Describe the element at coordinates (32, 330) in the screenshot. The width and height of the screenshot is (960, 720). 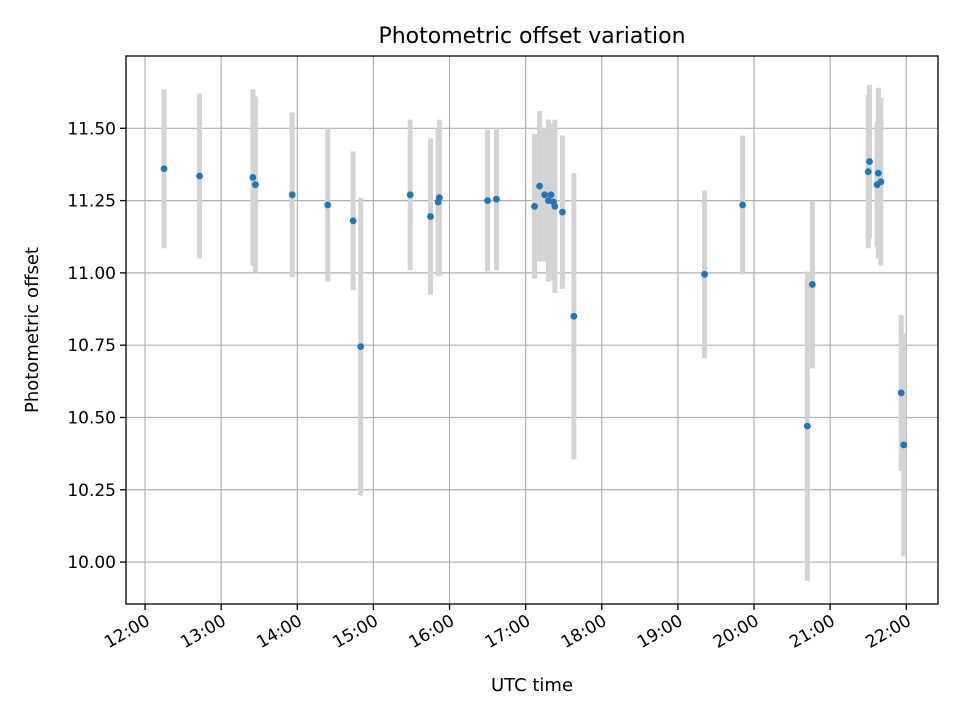
I see `y-axis-label: Photometric offset` at that location.